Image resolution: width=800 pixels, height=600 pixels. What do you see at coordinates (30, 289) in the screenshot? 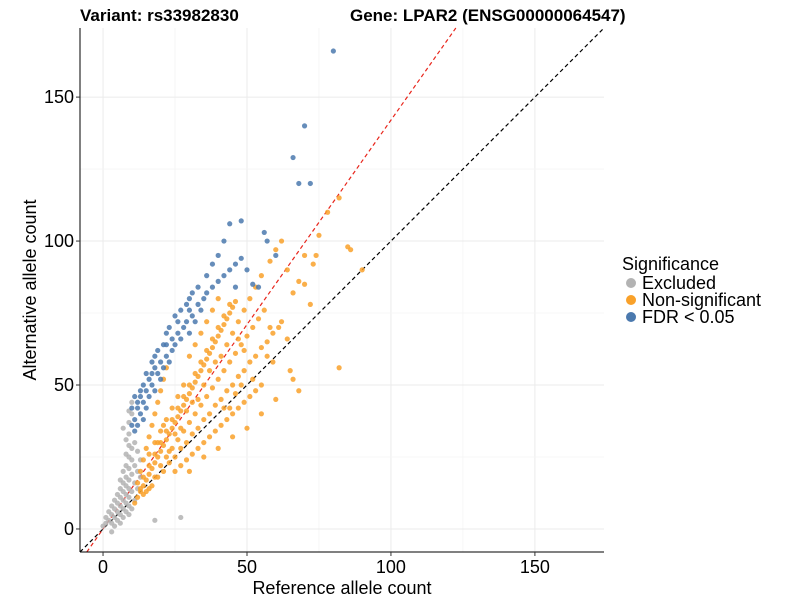
I see `y-axis-label: Alternative allele count` at bounding box center [30, 289].